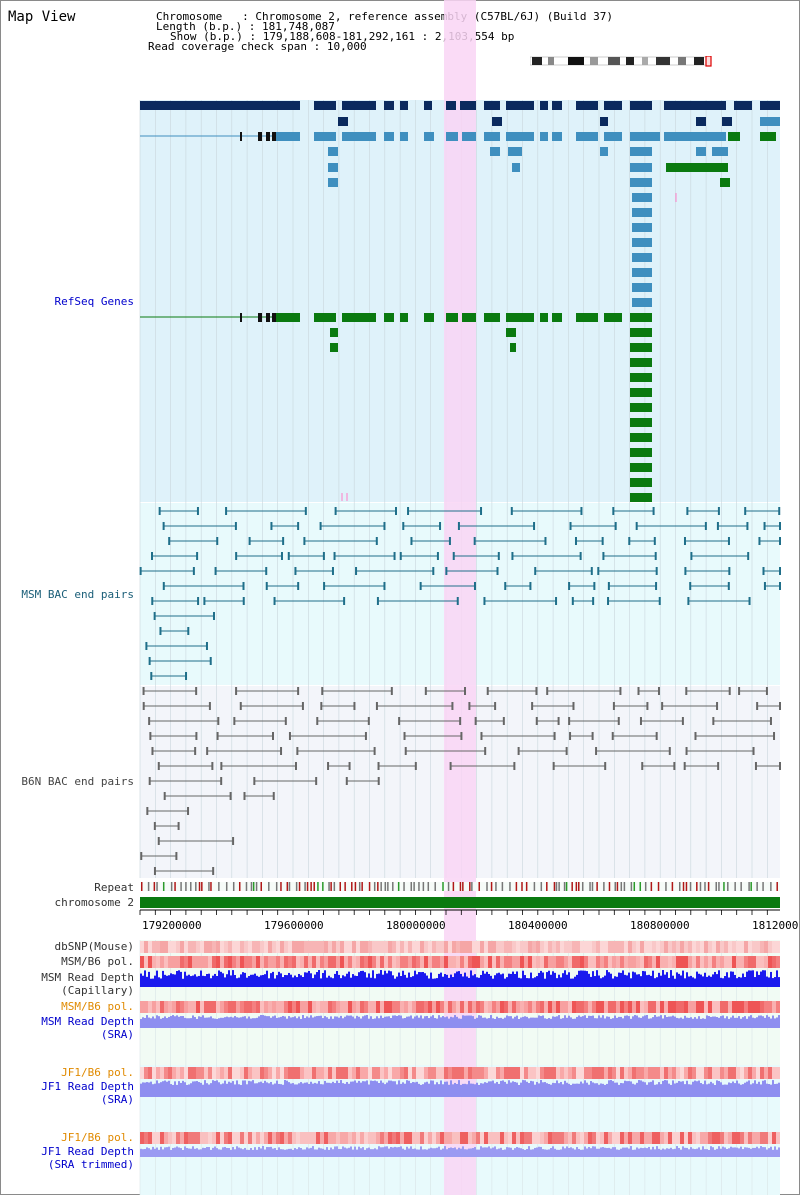 The width and height of the screenshot is (800, 1195). Describe the element at coordinates (97, 1072) in the screenshot. I see `jf1-b6-pol-label: JF1/B6 pol.` at that location.